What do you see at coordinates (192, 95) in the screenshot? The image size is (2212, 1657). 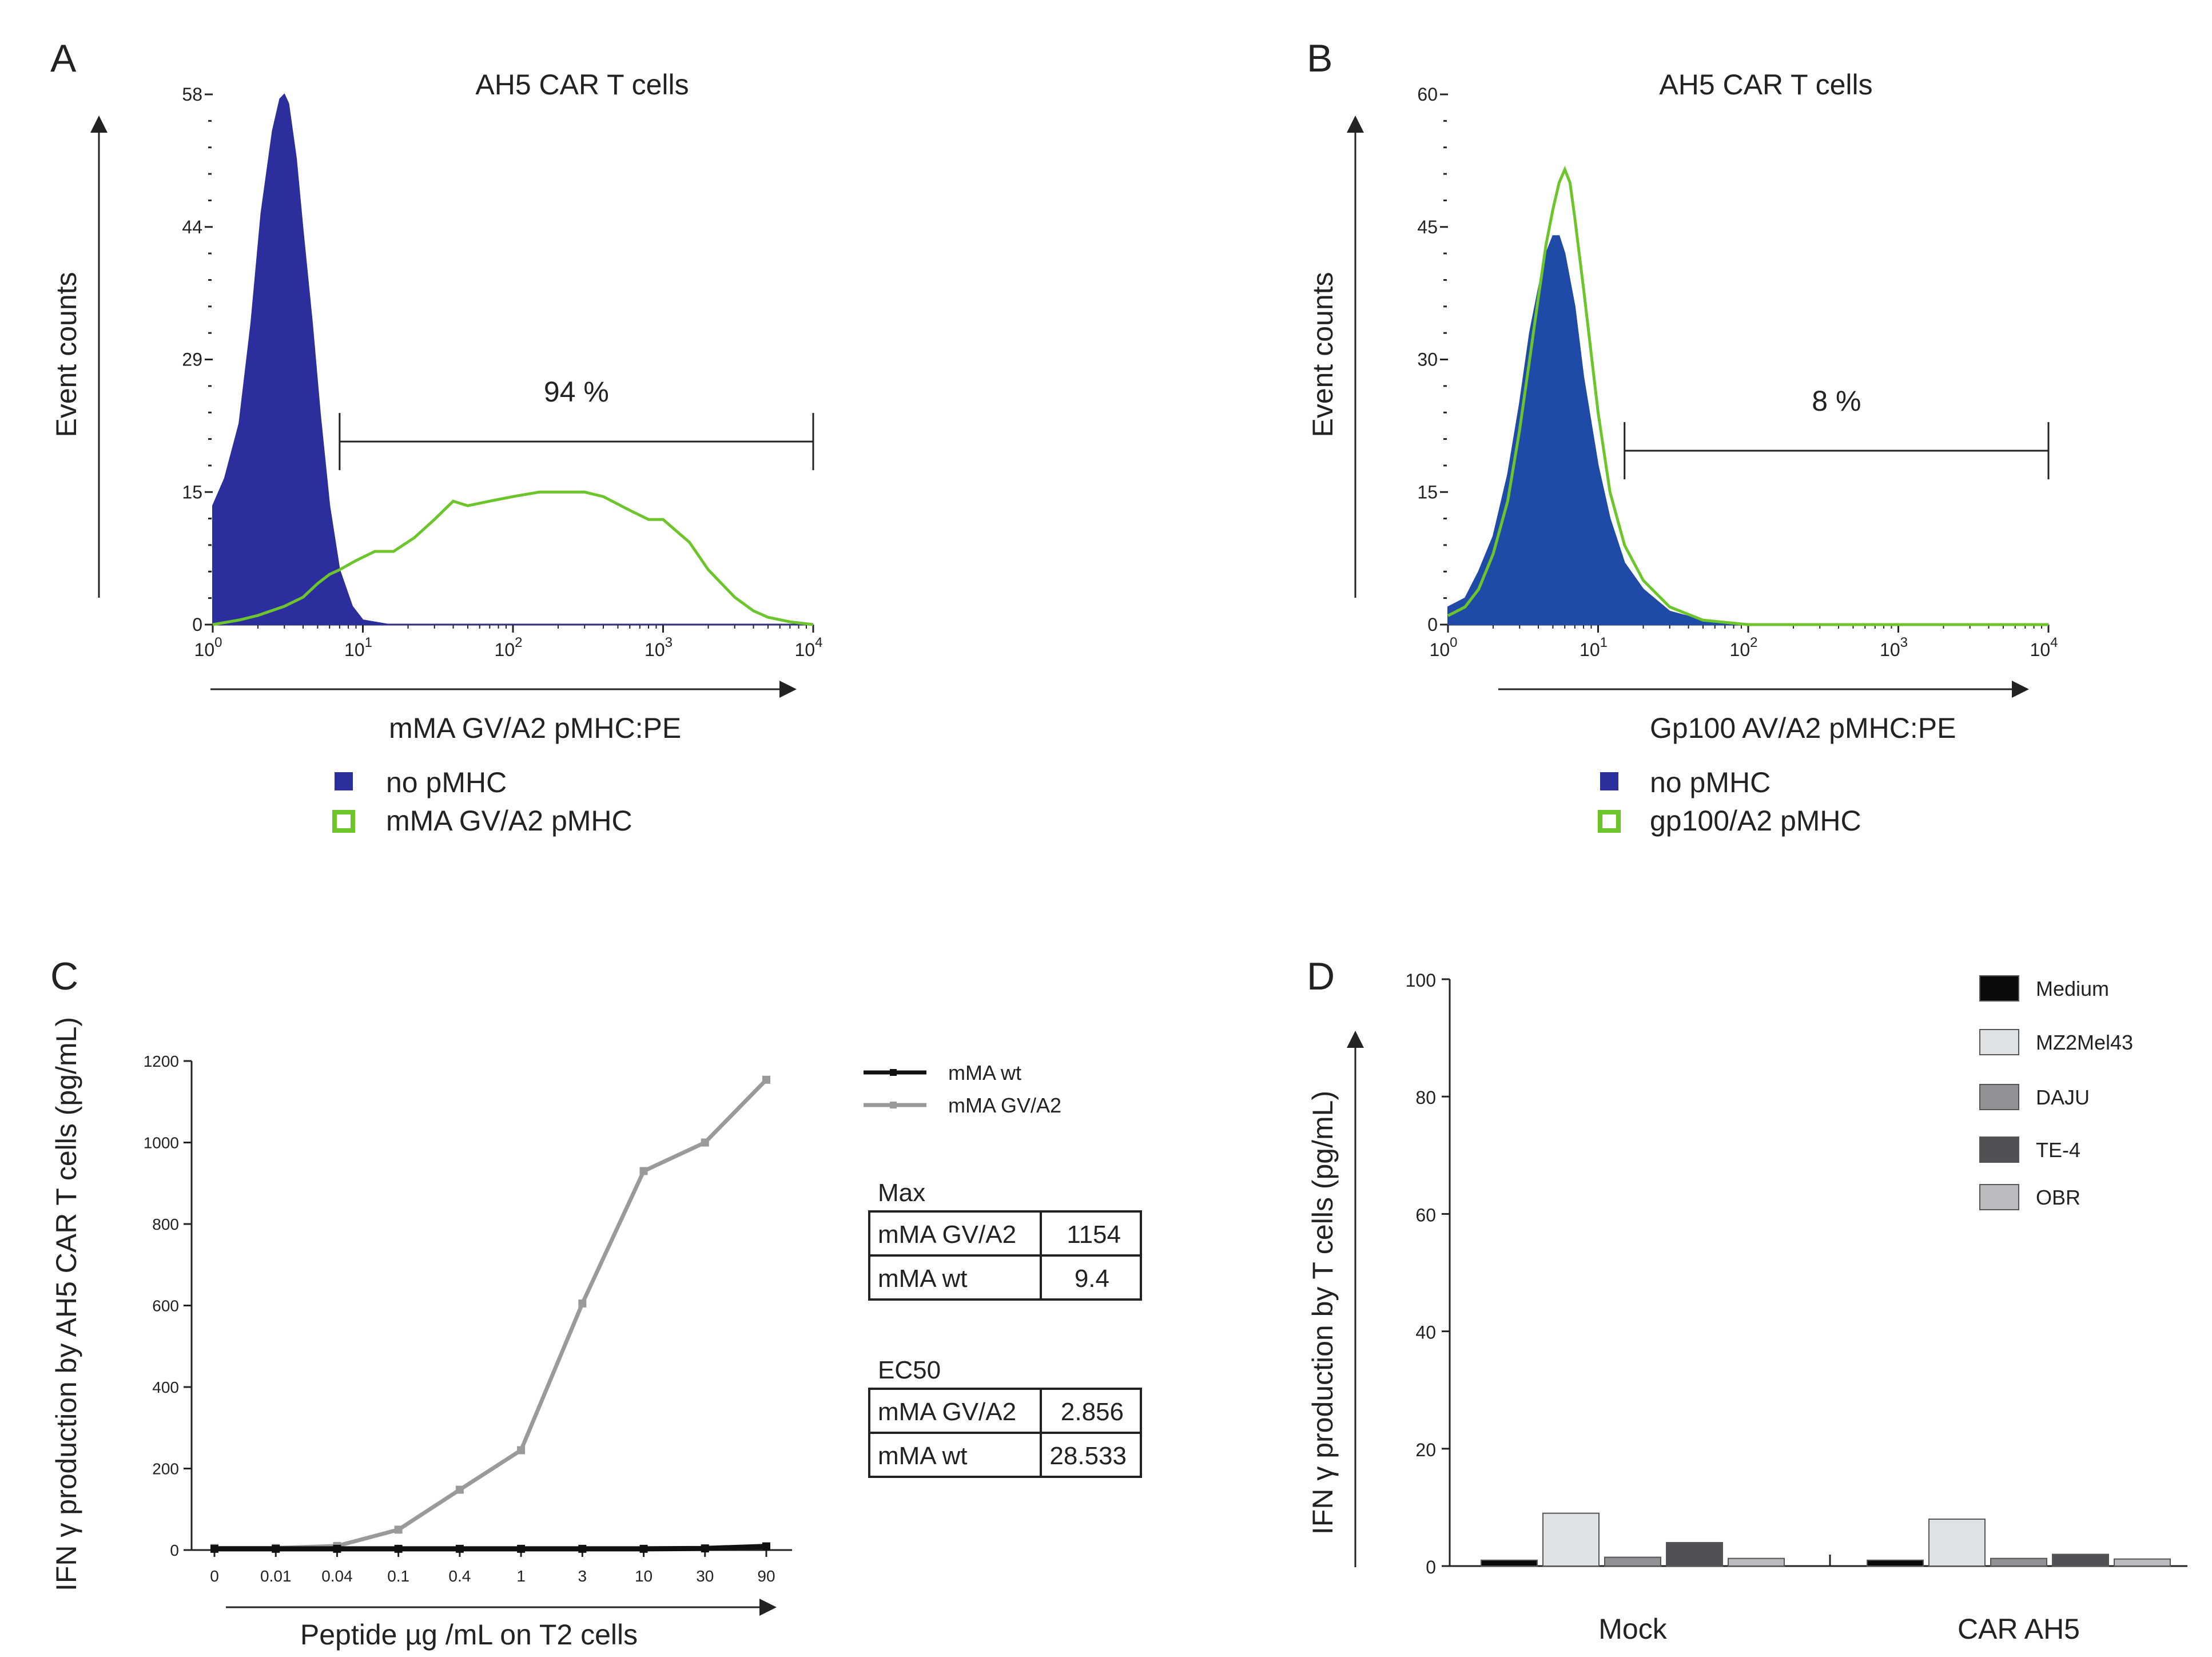 I see `y-tick-label: 58` at bounding box center [192, 95].